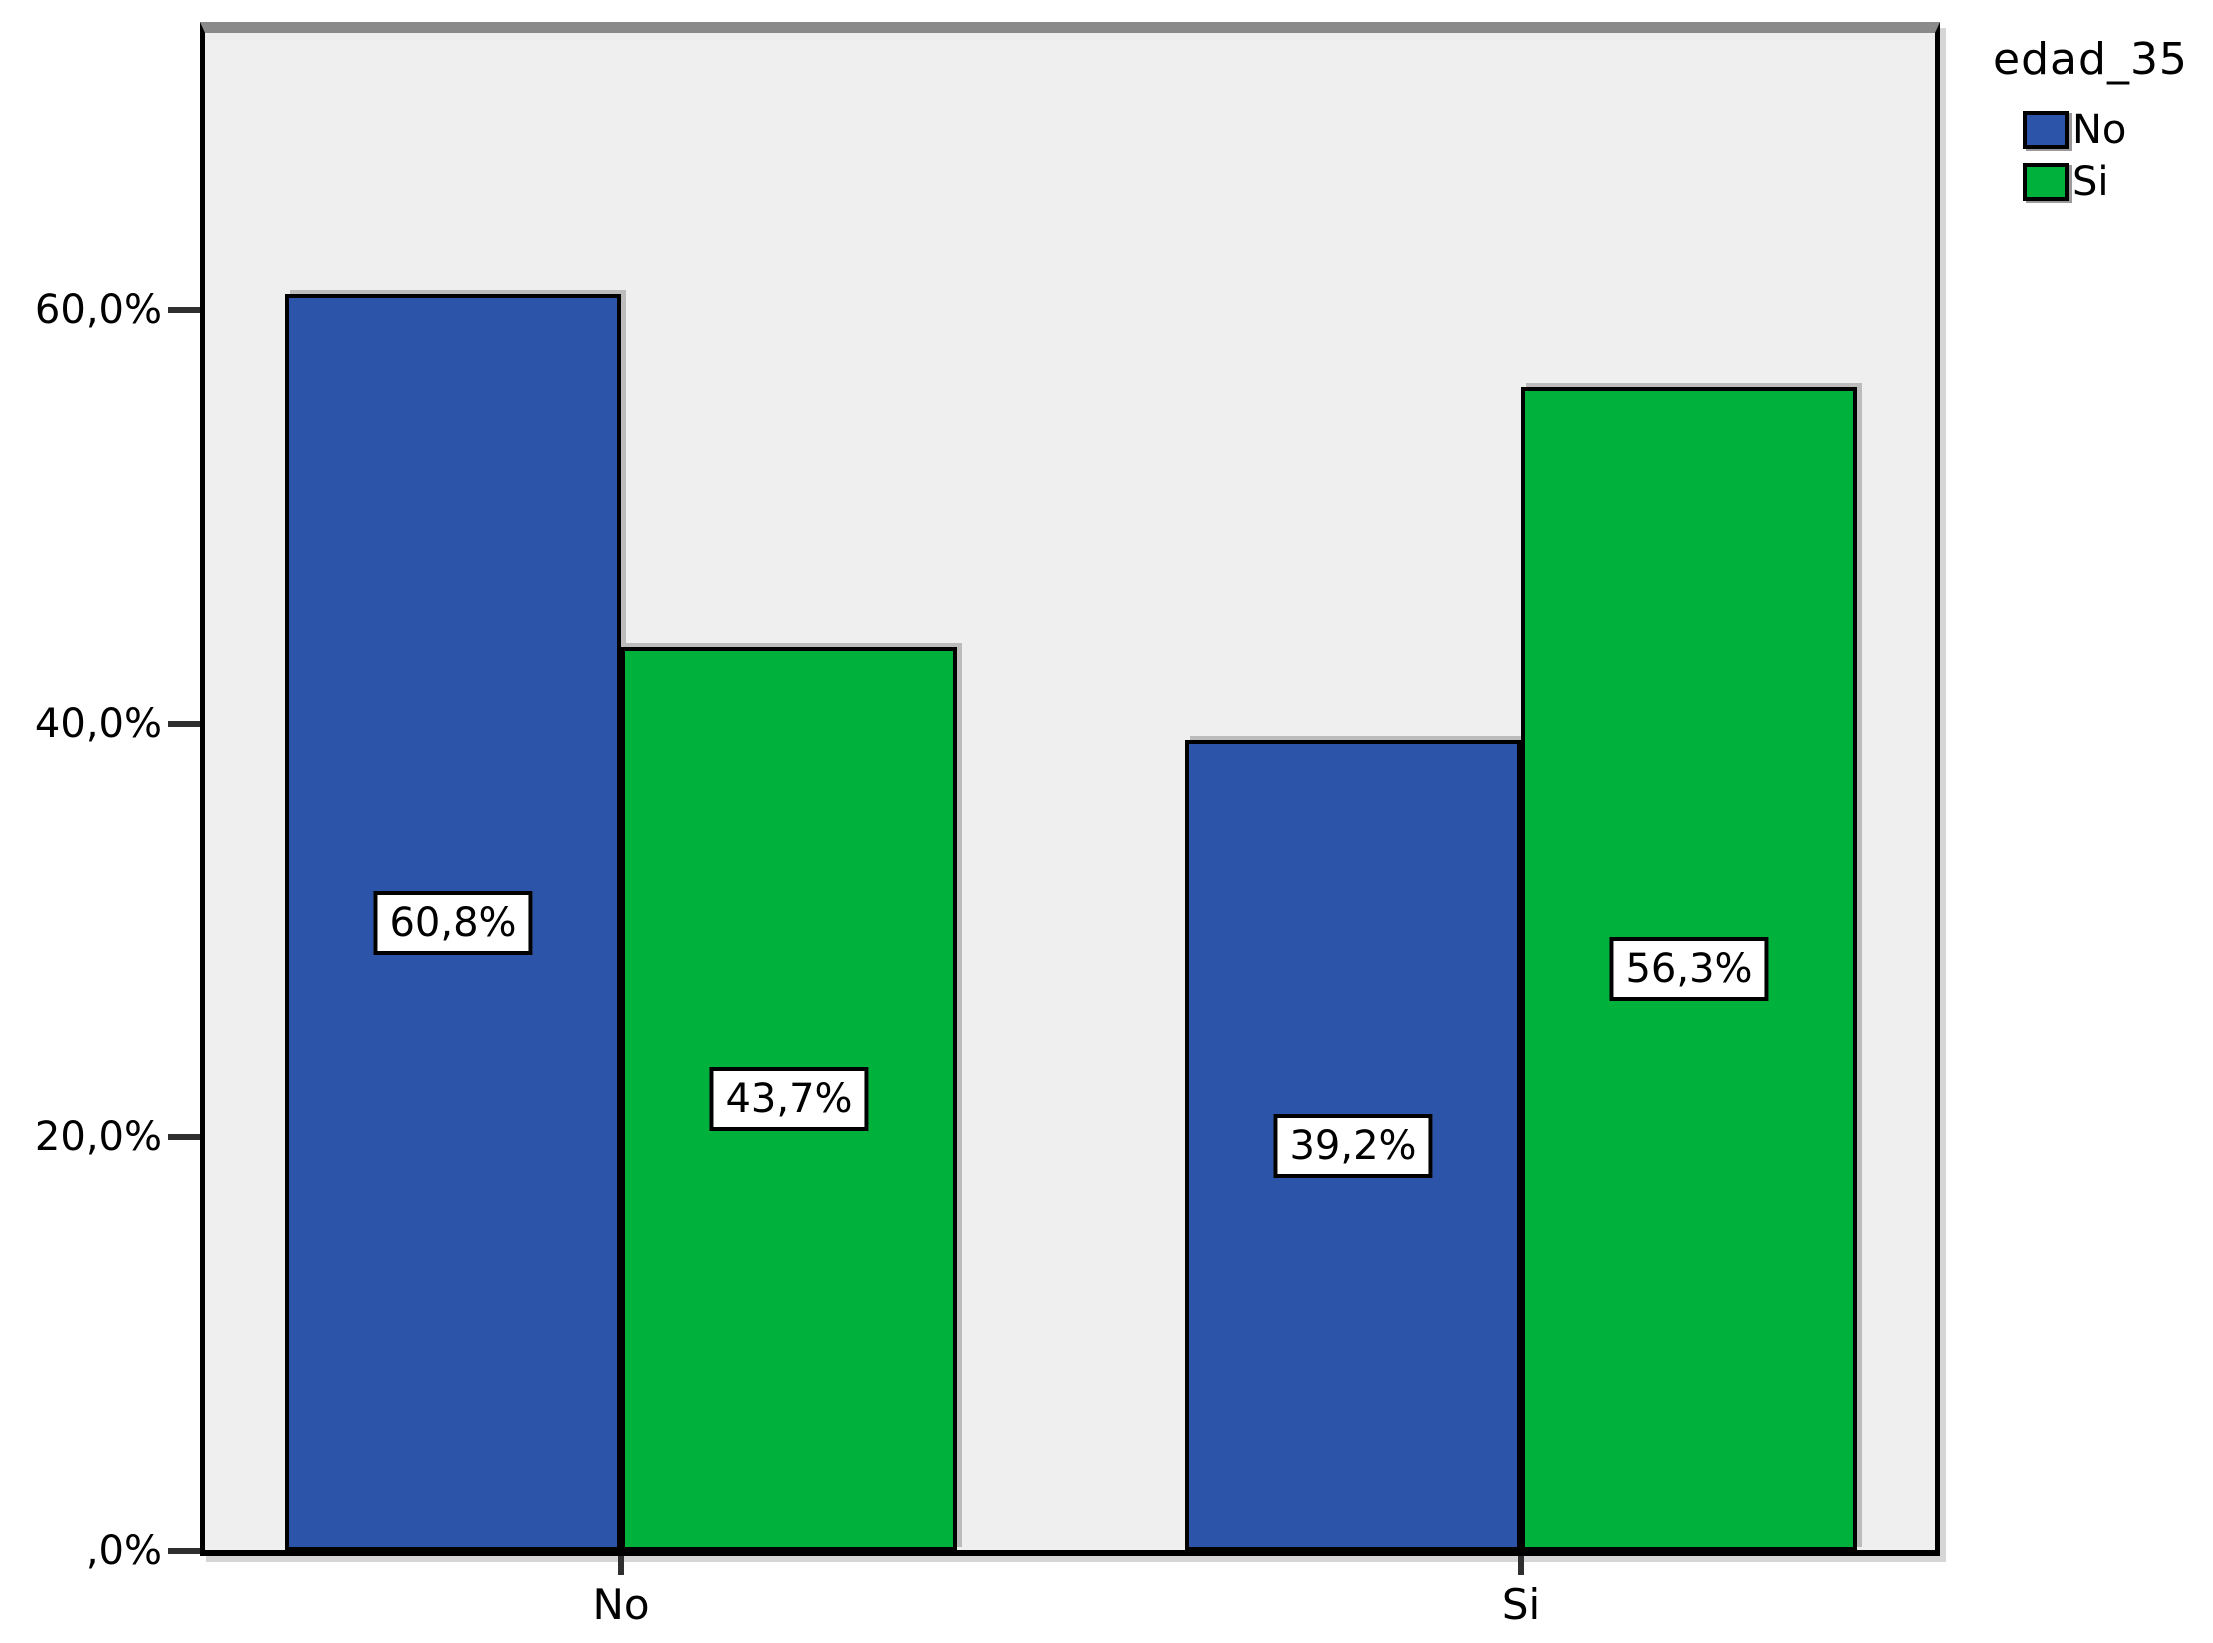 This screenshot has width=2213, height=1643. I want to click on legend-label: No, so click(2099, 130).